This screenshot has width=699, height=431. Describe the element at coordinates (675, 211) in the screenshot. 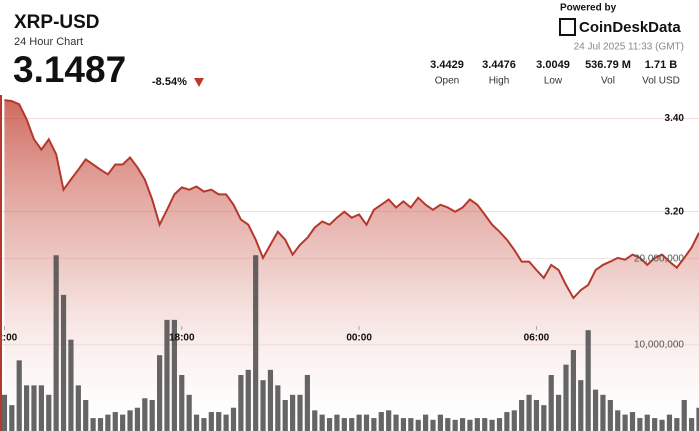

I see `price-tick-label: 3.20` at that location.